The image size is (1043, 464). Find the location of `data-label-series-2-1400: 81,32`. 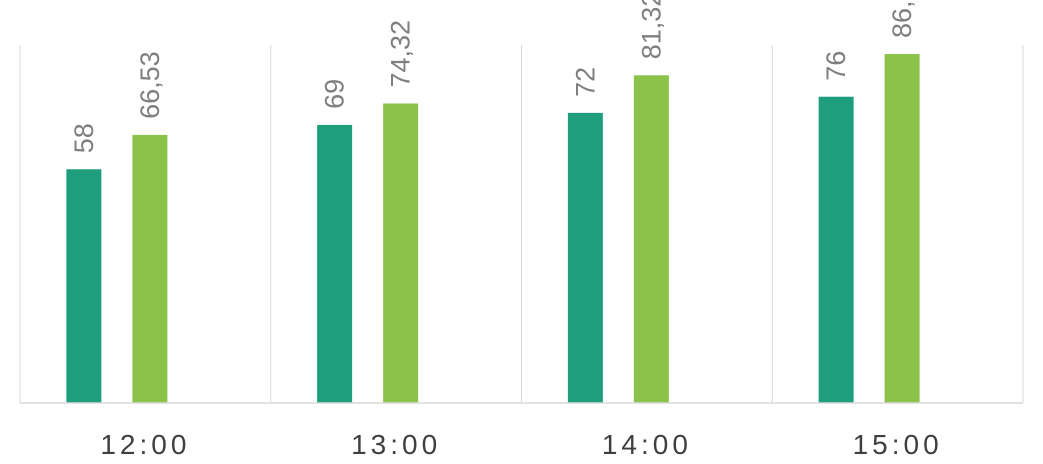

data-label-series-2-1400: 81,32 is located at coordinates (651, 29).